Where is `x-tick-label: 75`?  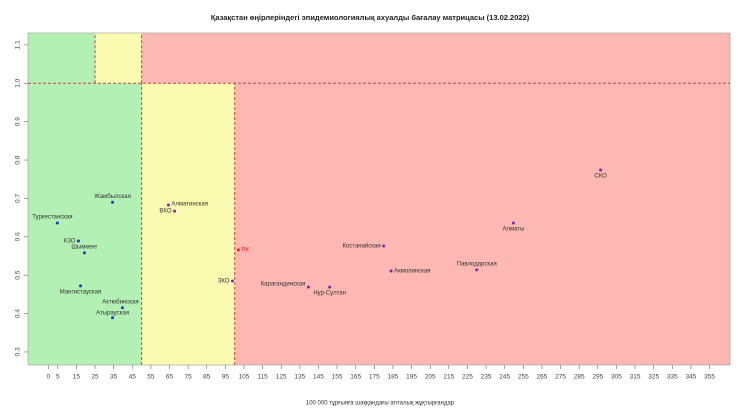
x-tick-label: 75 is located at coordinates (189, 377).